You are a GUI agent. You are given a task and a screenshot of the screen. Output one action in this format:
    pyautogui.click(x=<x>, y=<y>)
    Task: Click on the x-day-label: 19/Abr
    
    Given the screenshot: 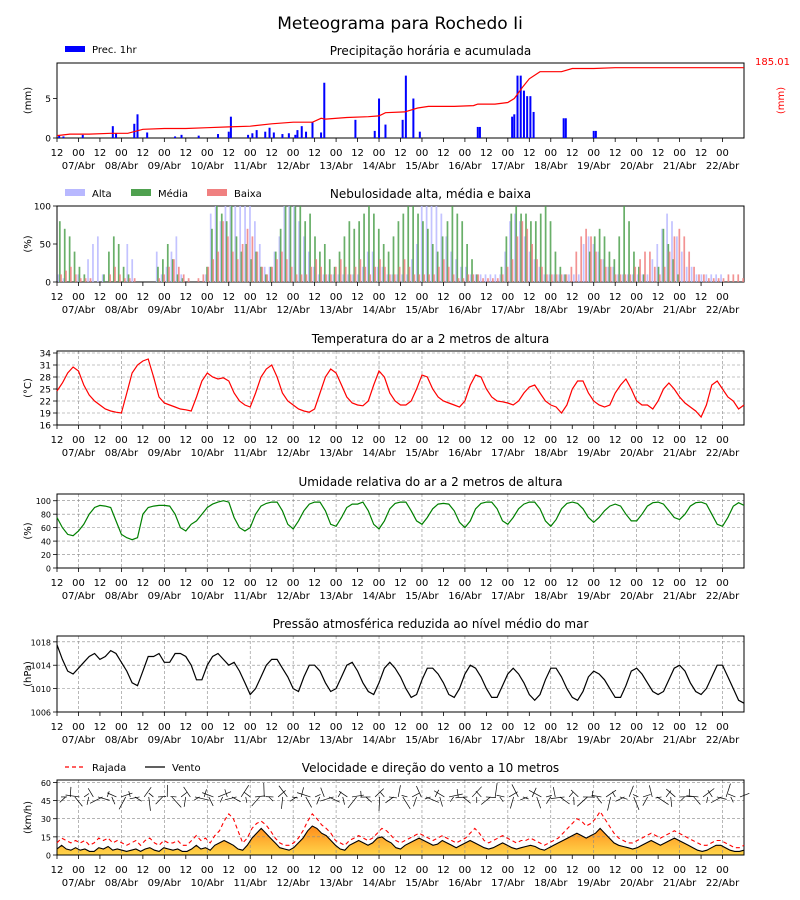 What is the action you would take?
    pyautogui.click(x=594, y=453)
    